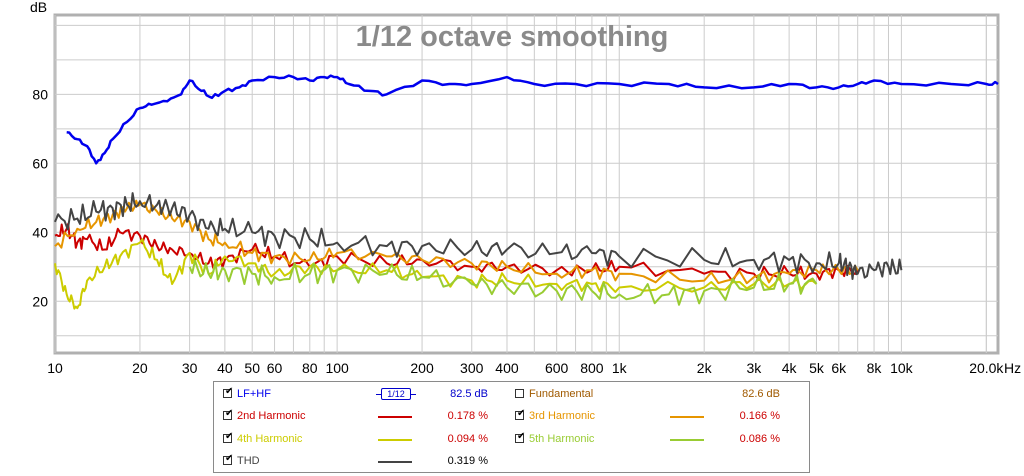 The height and width of the screenshot is (476, 1024). I want to click on y-tick-label: 20, so click(40, 301).